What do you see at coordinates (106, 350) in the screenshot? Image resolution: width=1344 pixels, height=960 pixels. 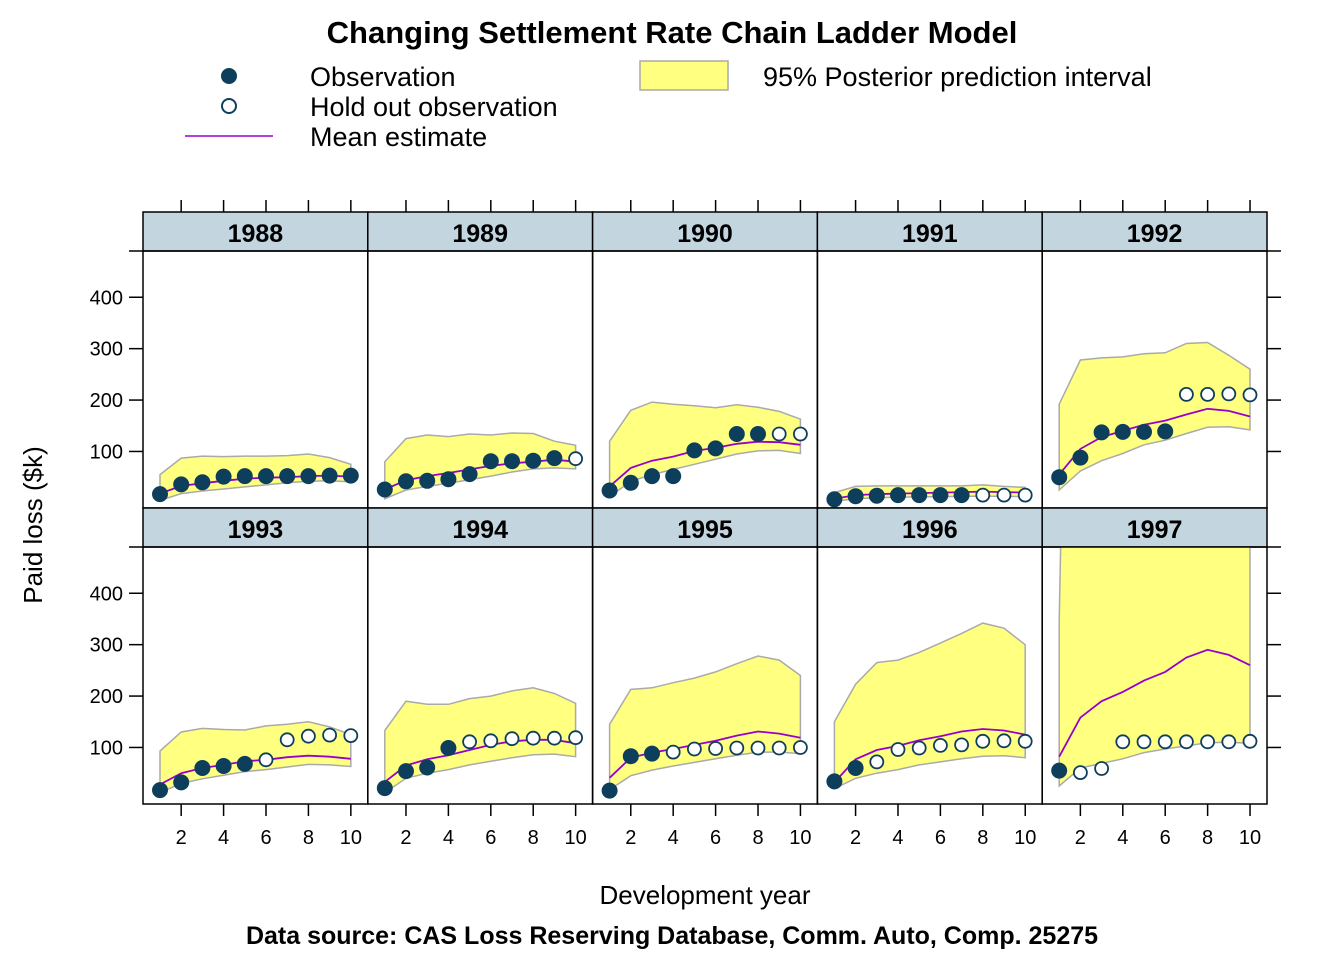 I see `y-tick-label: 300` at bounding box center [106, 350].